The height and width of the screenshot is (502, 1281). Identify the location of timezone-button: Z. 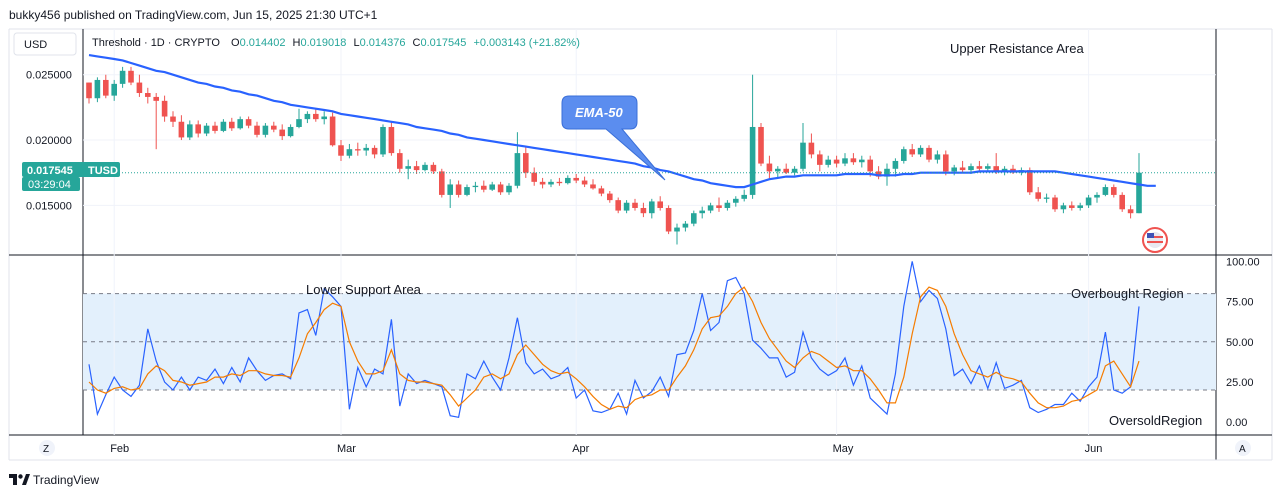
(46, 449).